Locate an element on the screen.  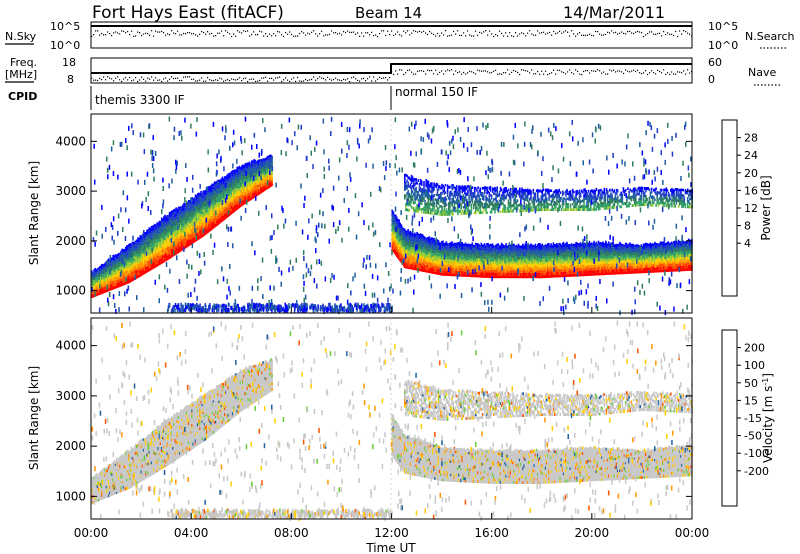
cpid-segment-2: normal 150 IF is located at coordinates (436, 92).